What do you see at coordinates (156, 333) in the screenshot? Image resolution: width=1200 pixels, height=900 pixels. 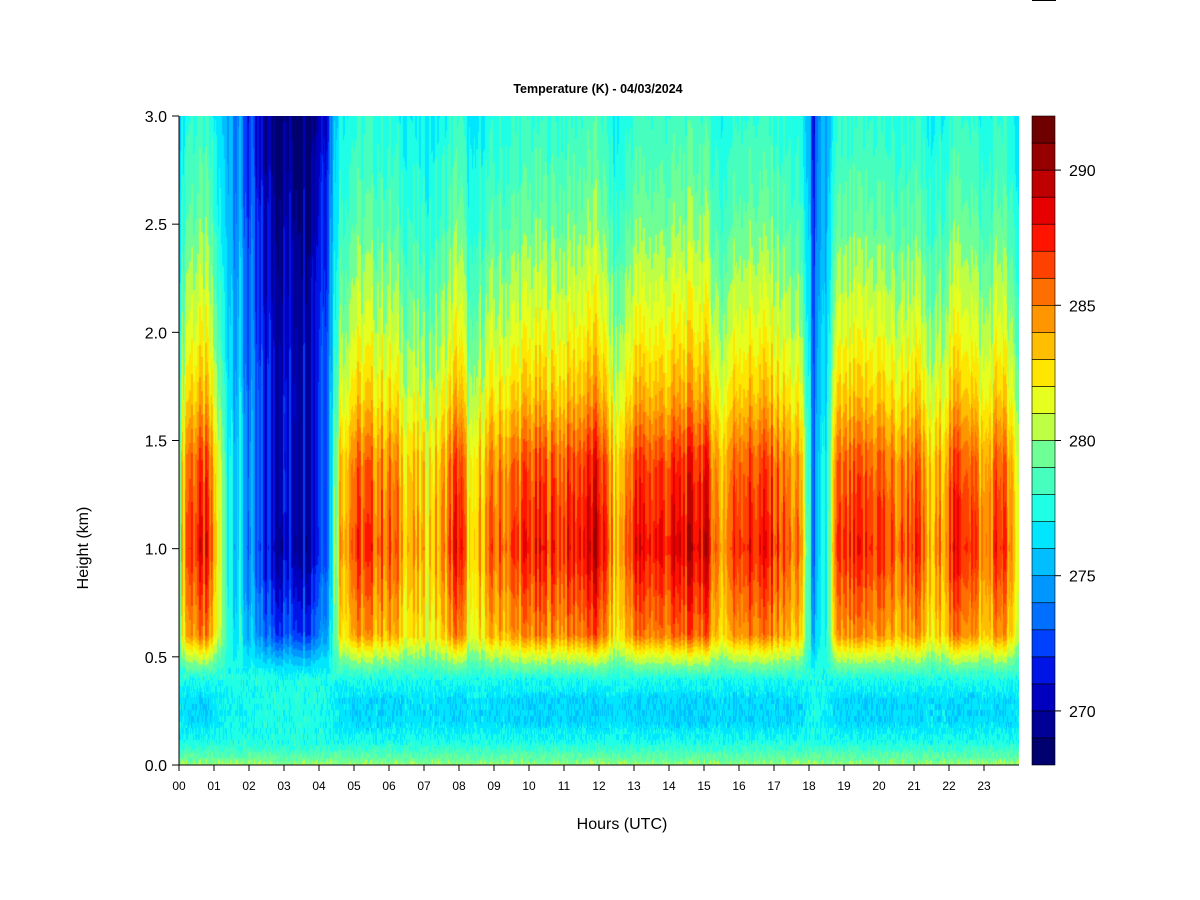 I see `y-tick-label: 2.0` at bounding box center [156, 333].